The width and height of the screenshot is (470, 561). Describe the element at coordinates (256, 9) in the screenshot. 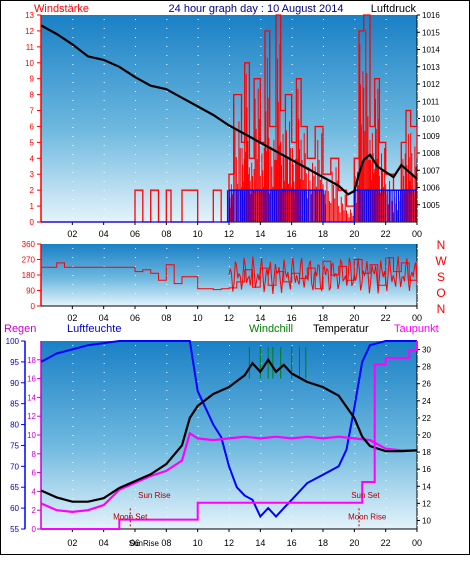

I see `page-title: 24 hour graph day : 10 August 2014` at that location.